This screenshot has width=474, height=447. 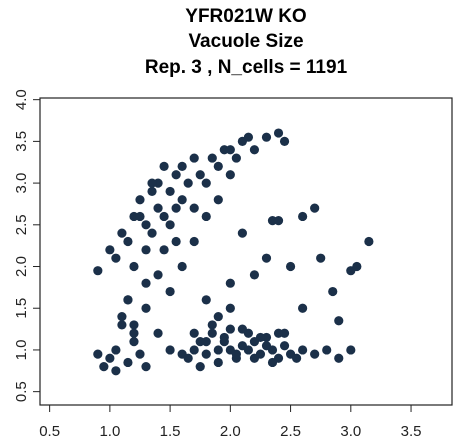 What do you see at coordinates (350, 431) in the screenshot?
I see `x-tick-label: 3.0` at bounding box center [350, 431].